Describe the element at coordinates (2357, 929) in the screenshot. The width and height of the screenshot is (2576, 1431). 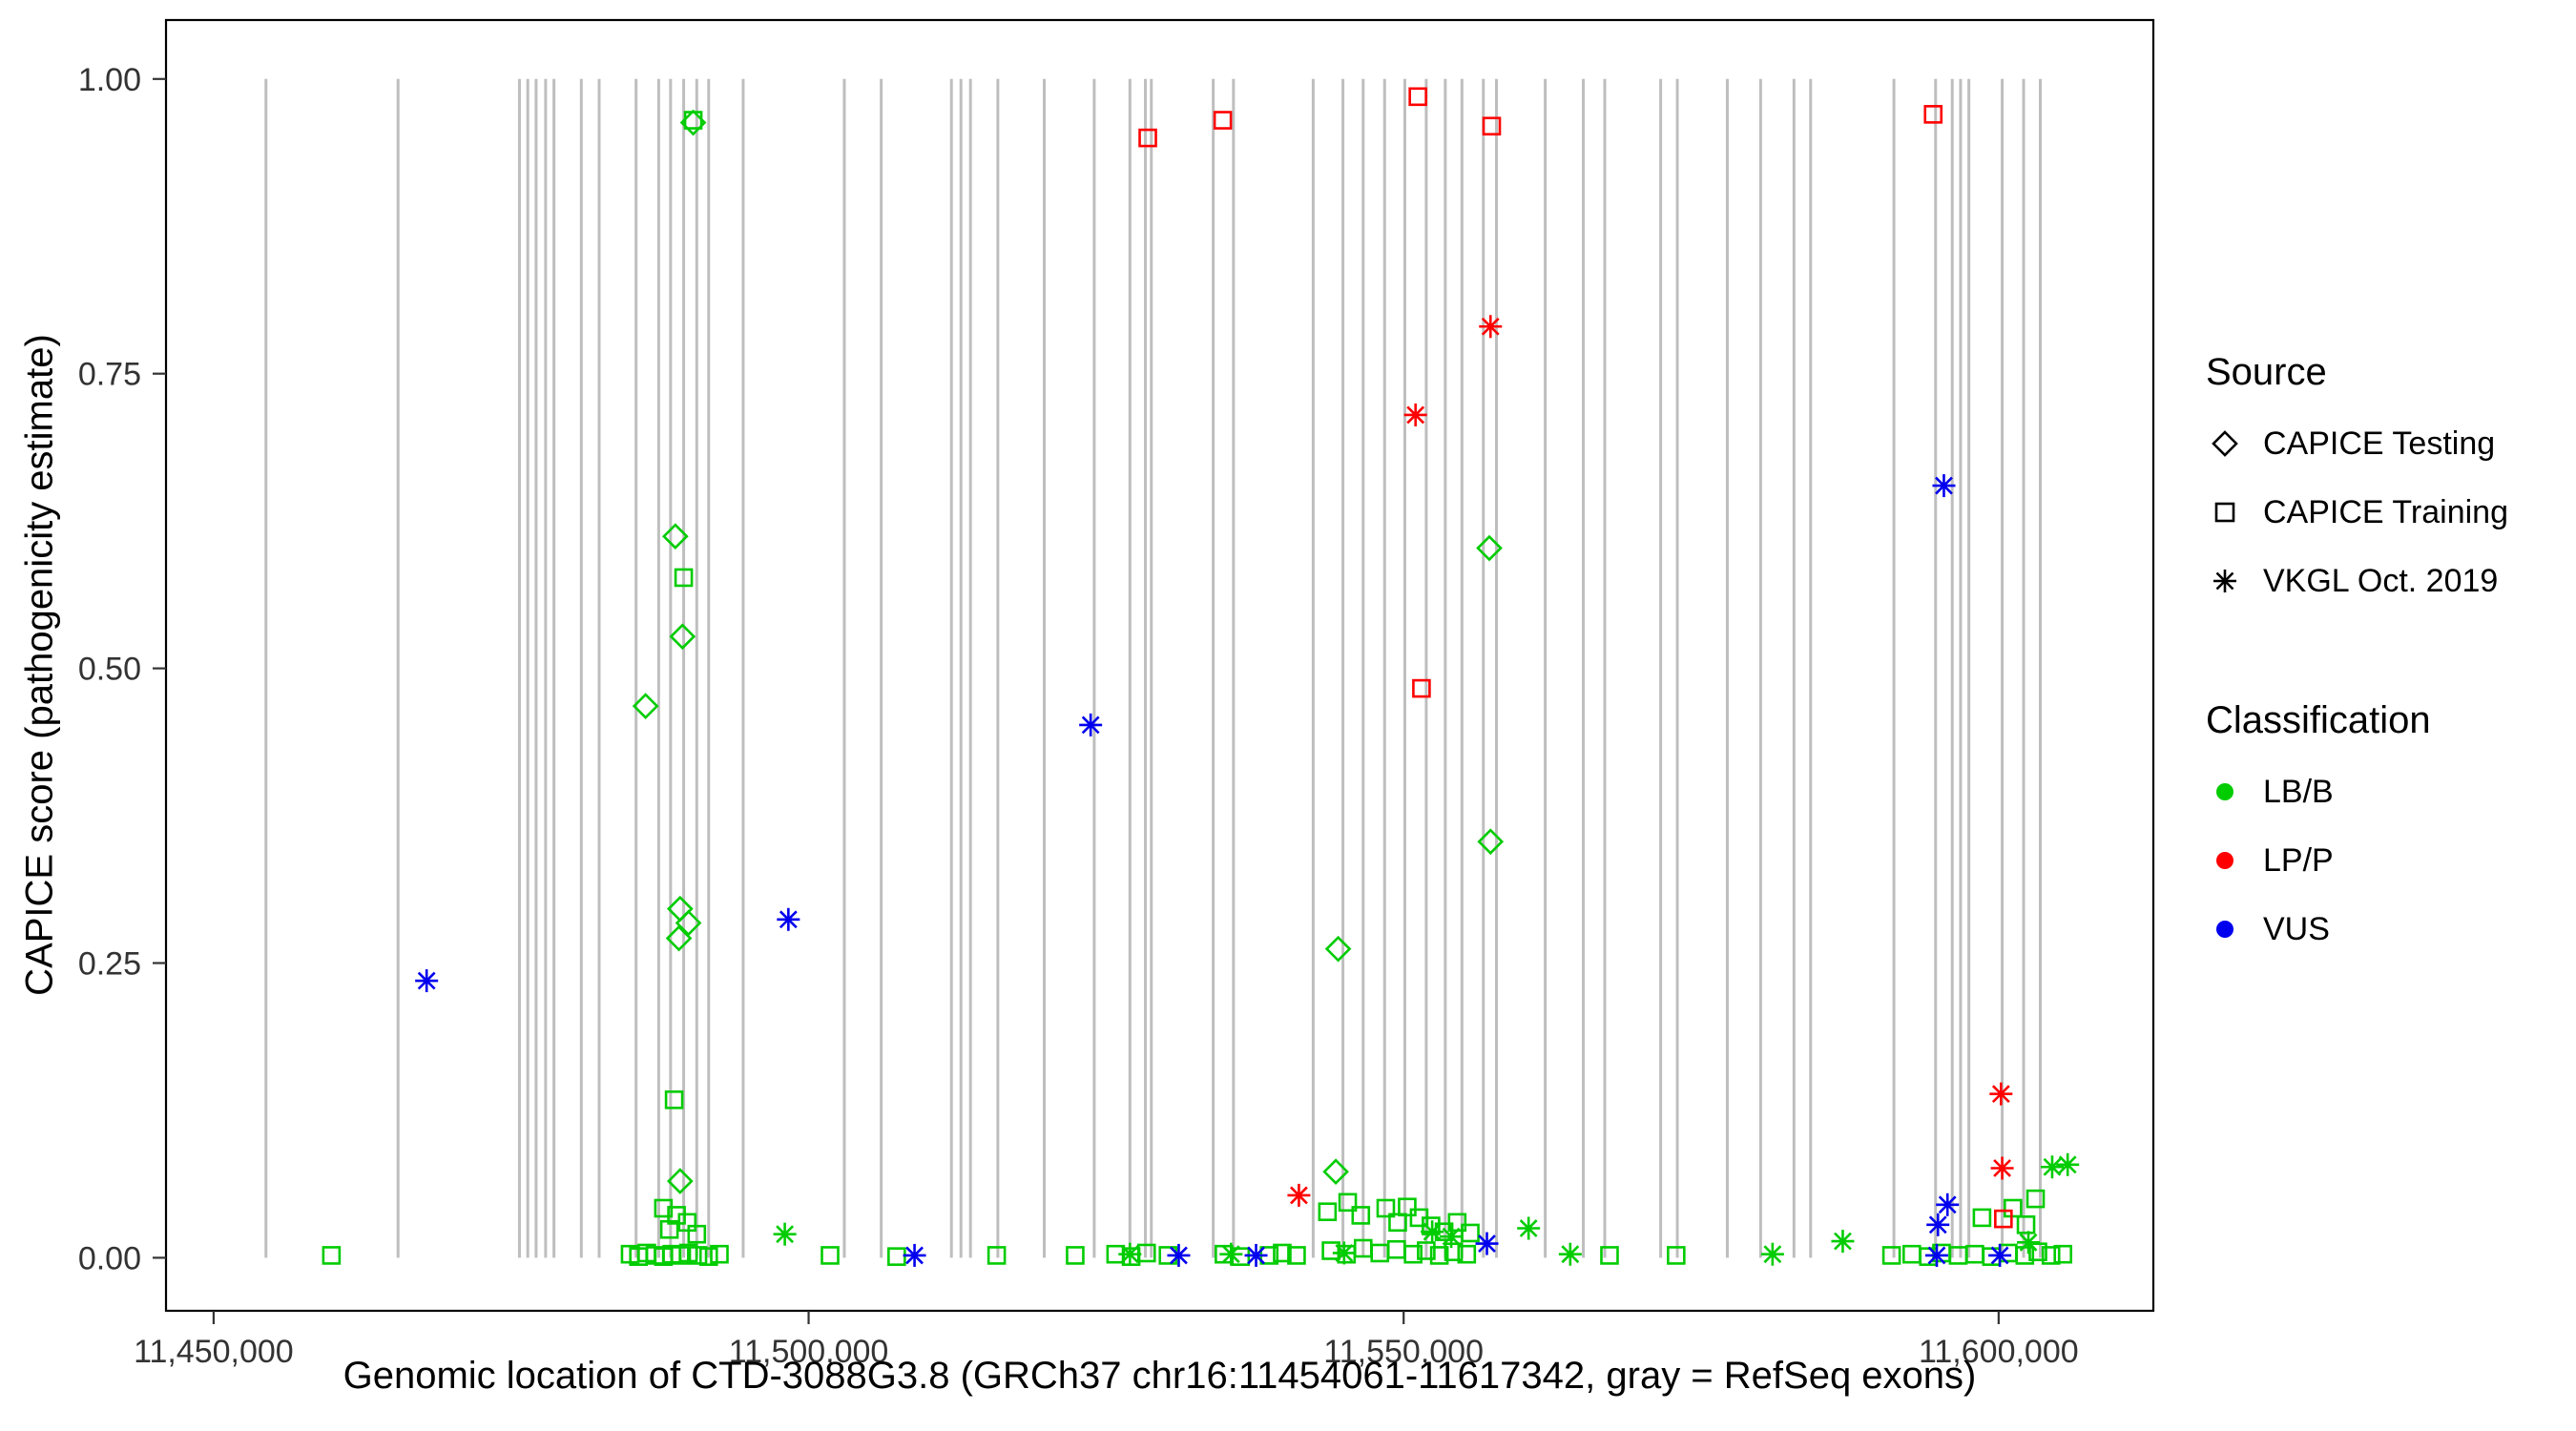
I see `legend-item-vus: VUS` at that location.